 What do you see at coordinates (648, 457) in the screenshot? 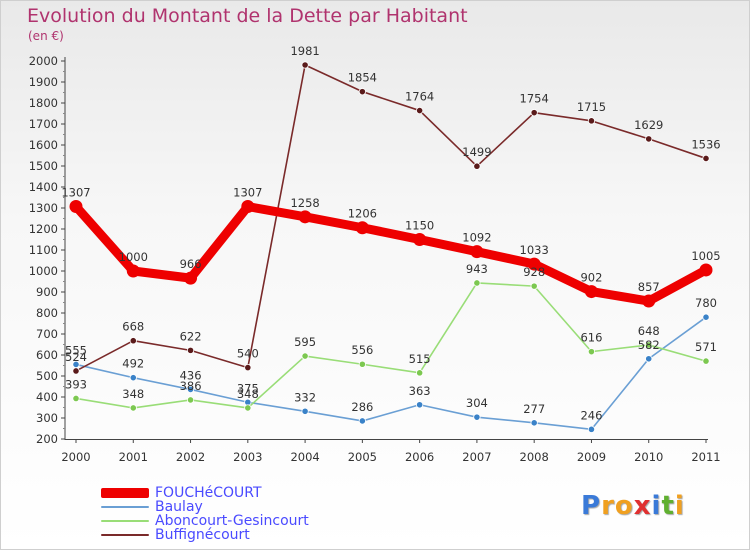
I see `x-tick-label: 2010` at bounding box center [648, 457].